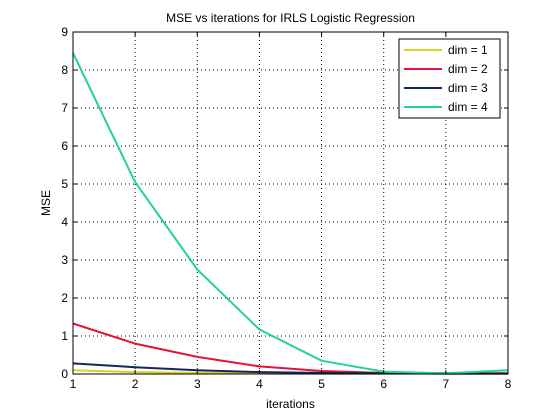 This screenshot has width=560, height=420. Describe the element at coordinates (46, 203) in the screenshot. I see `y-axis-label: MSE` at that location.